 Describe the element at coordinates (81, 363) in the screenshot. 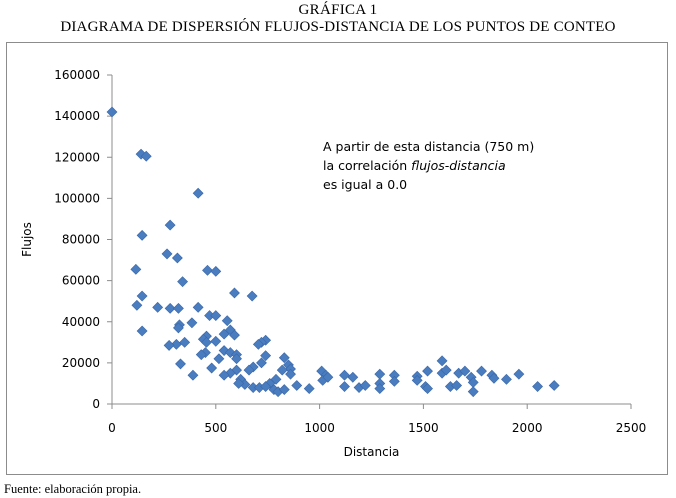

I see `y-tick-label: 20000` at that location.